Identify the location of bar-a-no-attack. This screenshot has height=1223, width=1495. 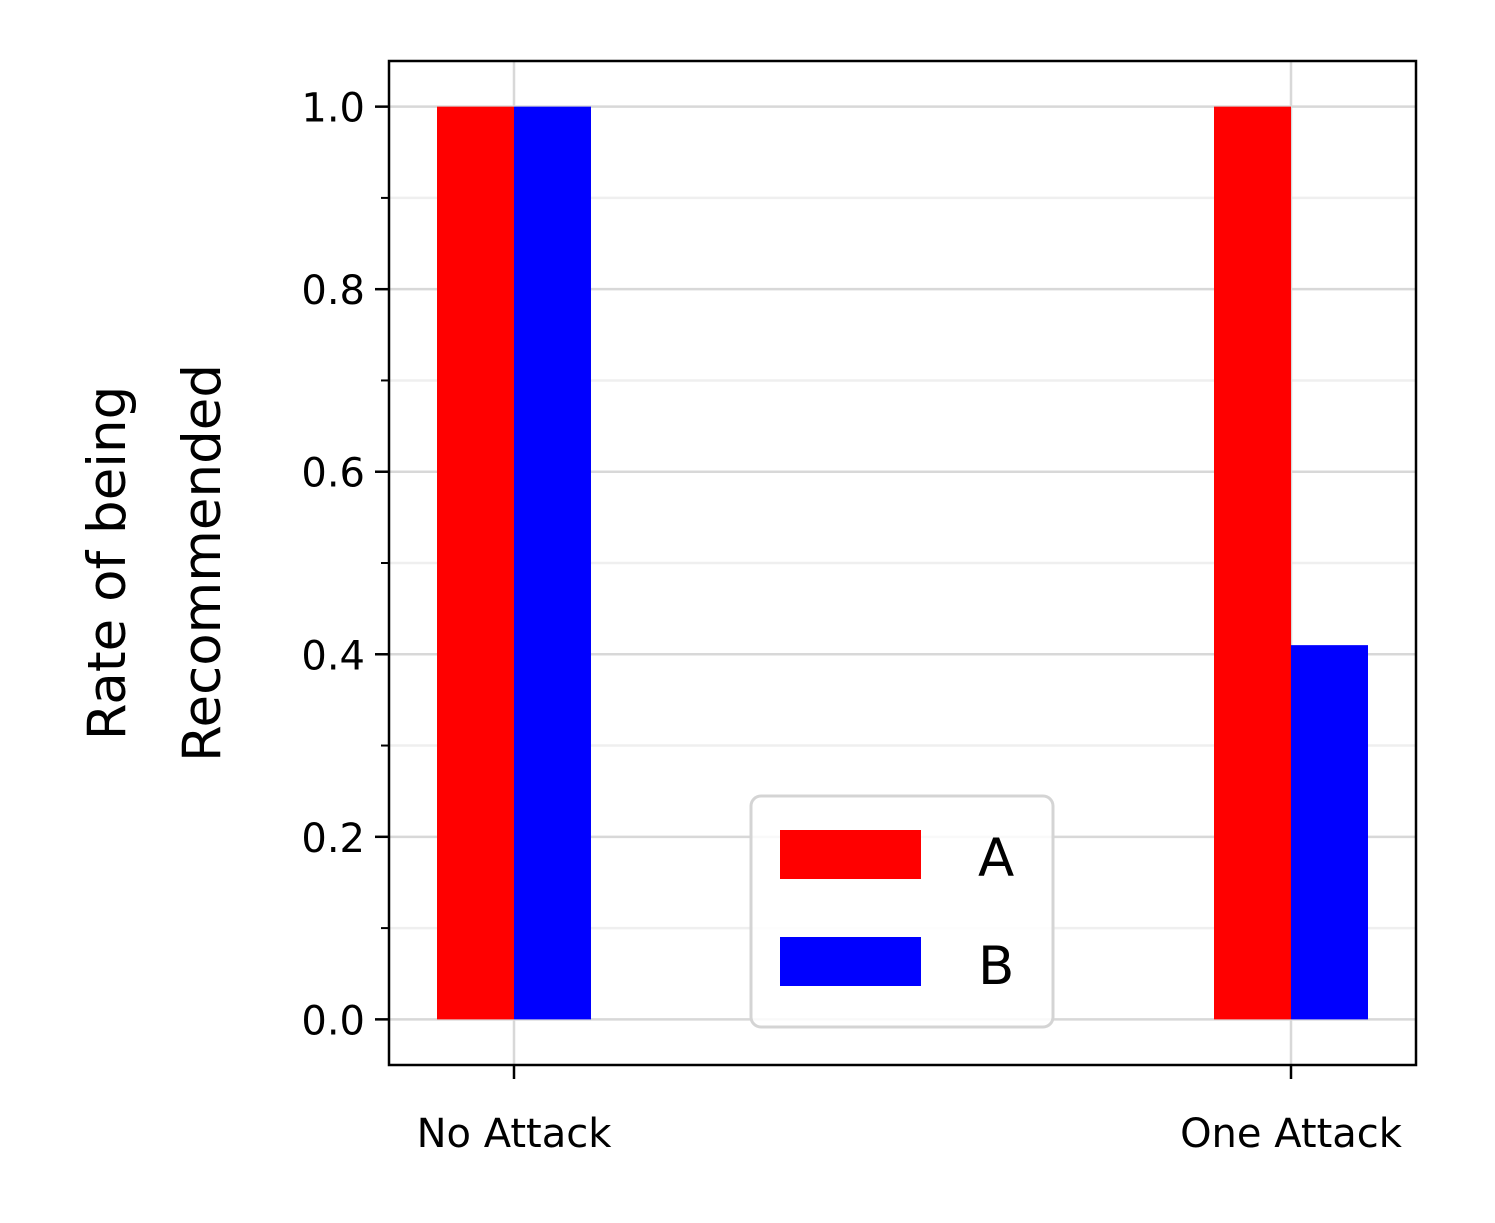
(475, 563).